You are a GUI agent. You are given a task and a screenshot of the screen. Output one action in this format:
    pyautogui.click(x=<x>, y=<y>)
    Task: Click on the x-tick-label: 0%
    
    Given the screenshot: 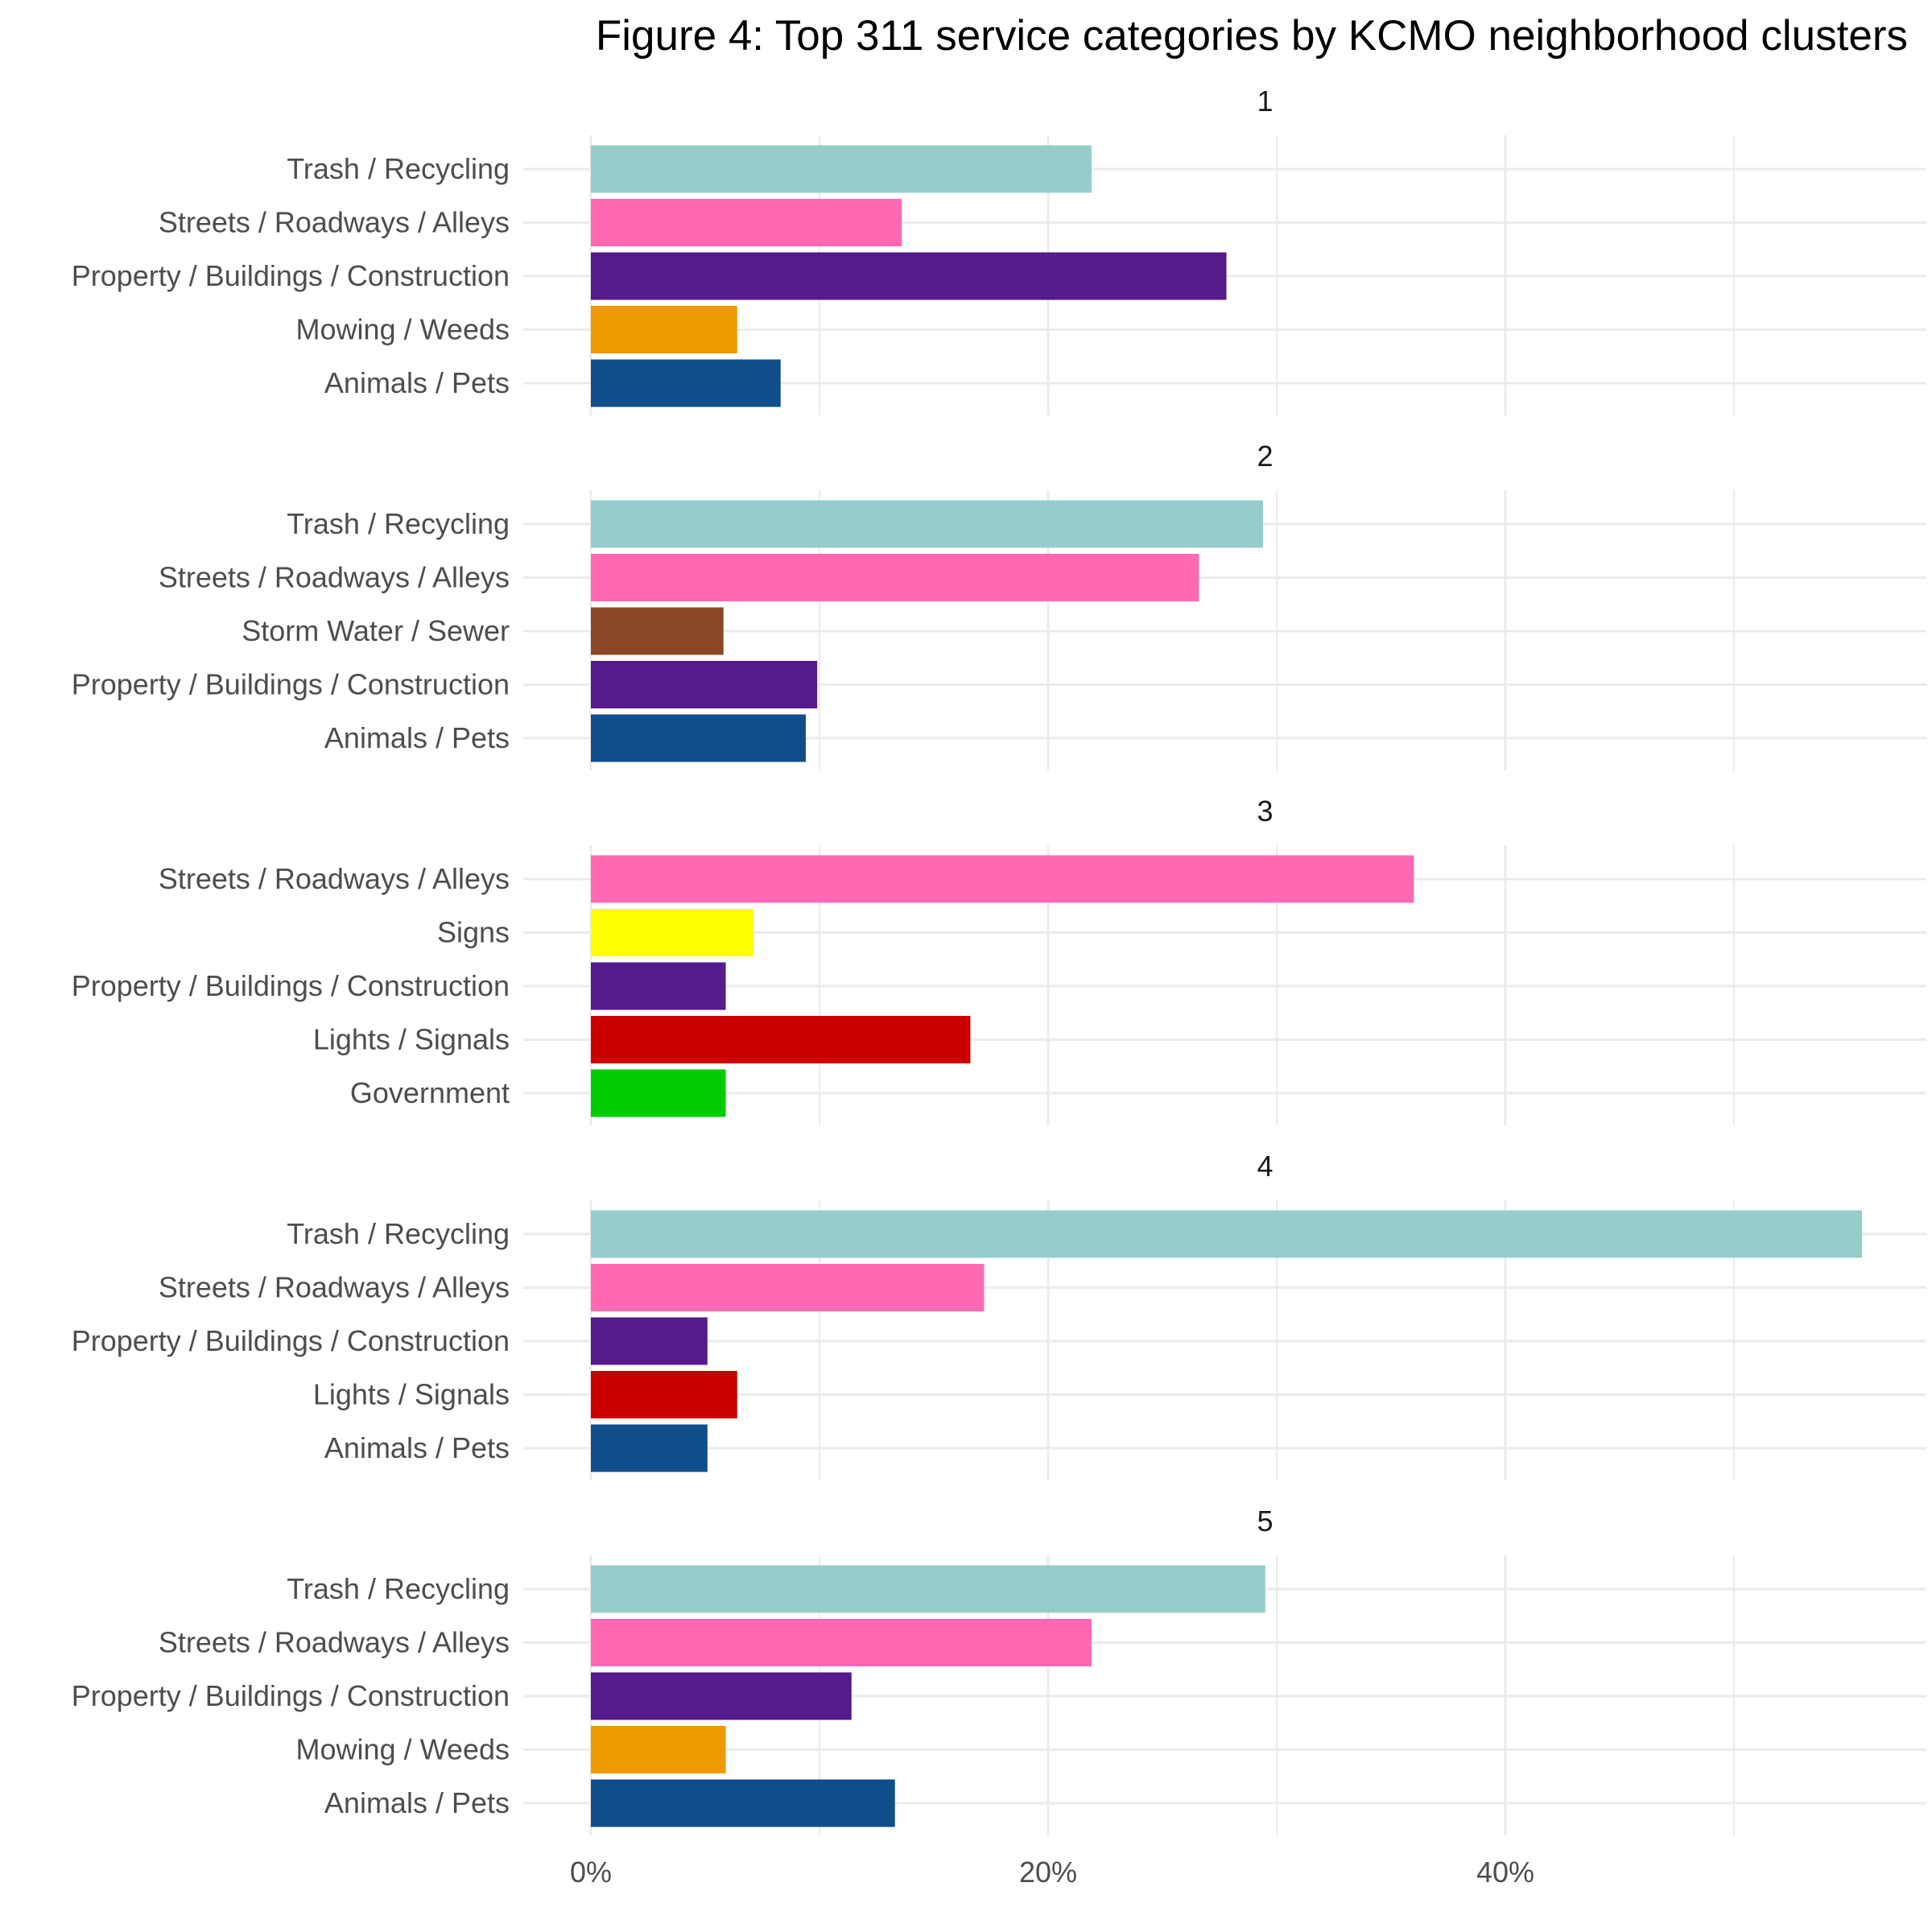 What is the action you would take?
    pyautogui.click(x=591, y=1872)
    